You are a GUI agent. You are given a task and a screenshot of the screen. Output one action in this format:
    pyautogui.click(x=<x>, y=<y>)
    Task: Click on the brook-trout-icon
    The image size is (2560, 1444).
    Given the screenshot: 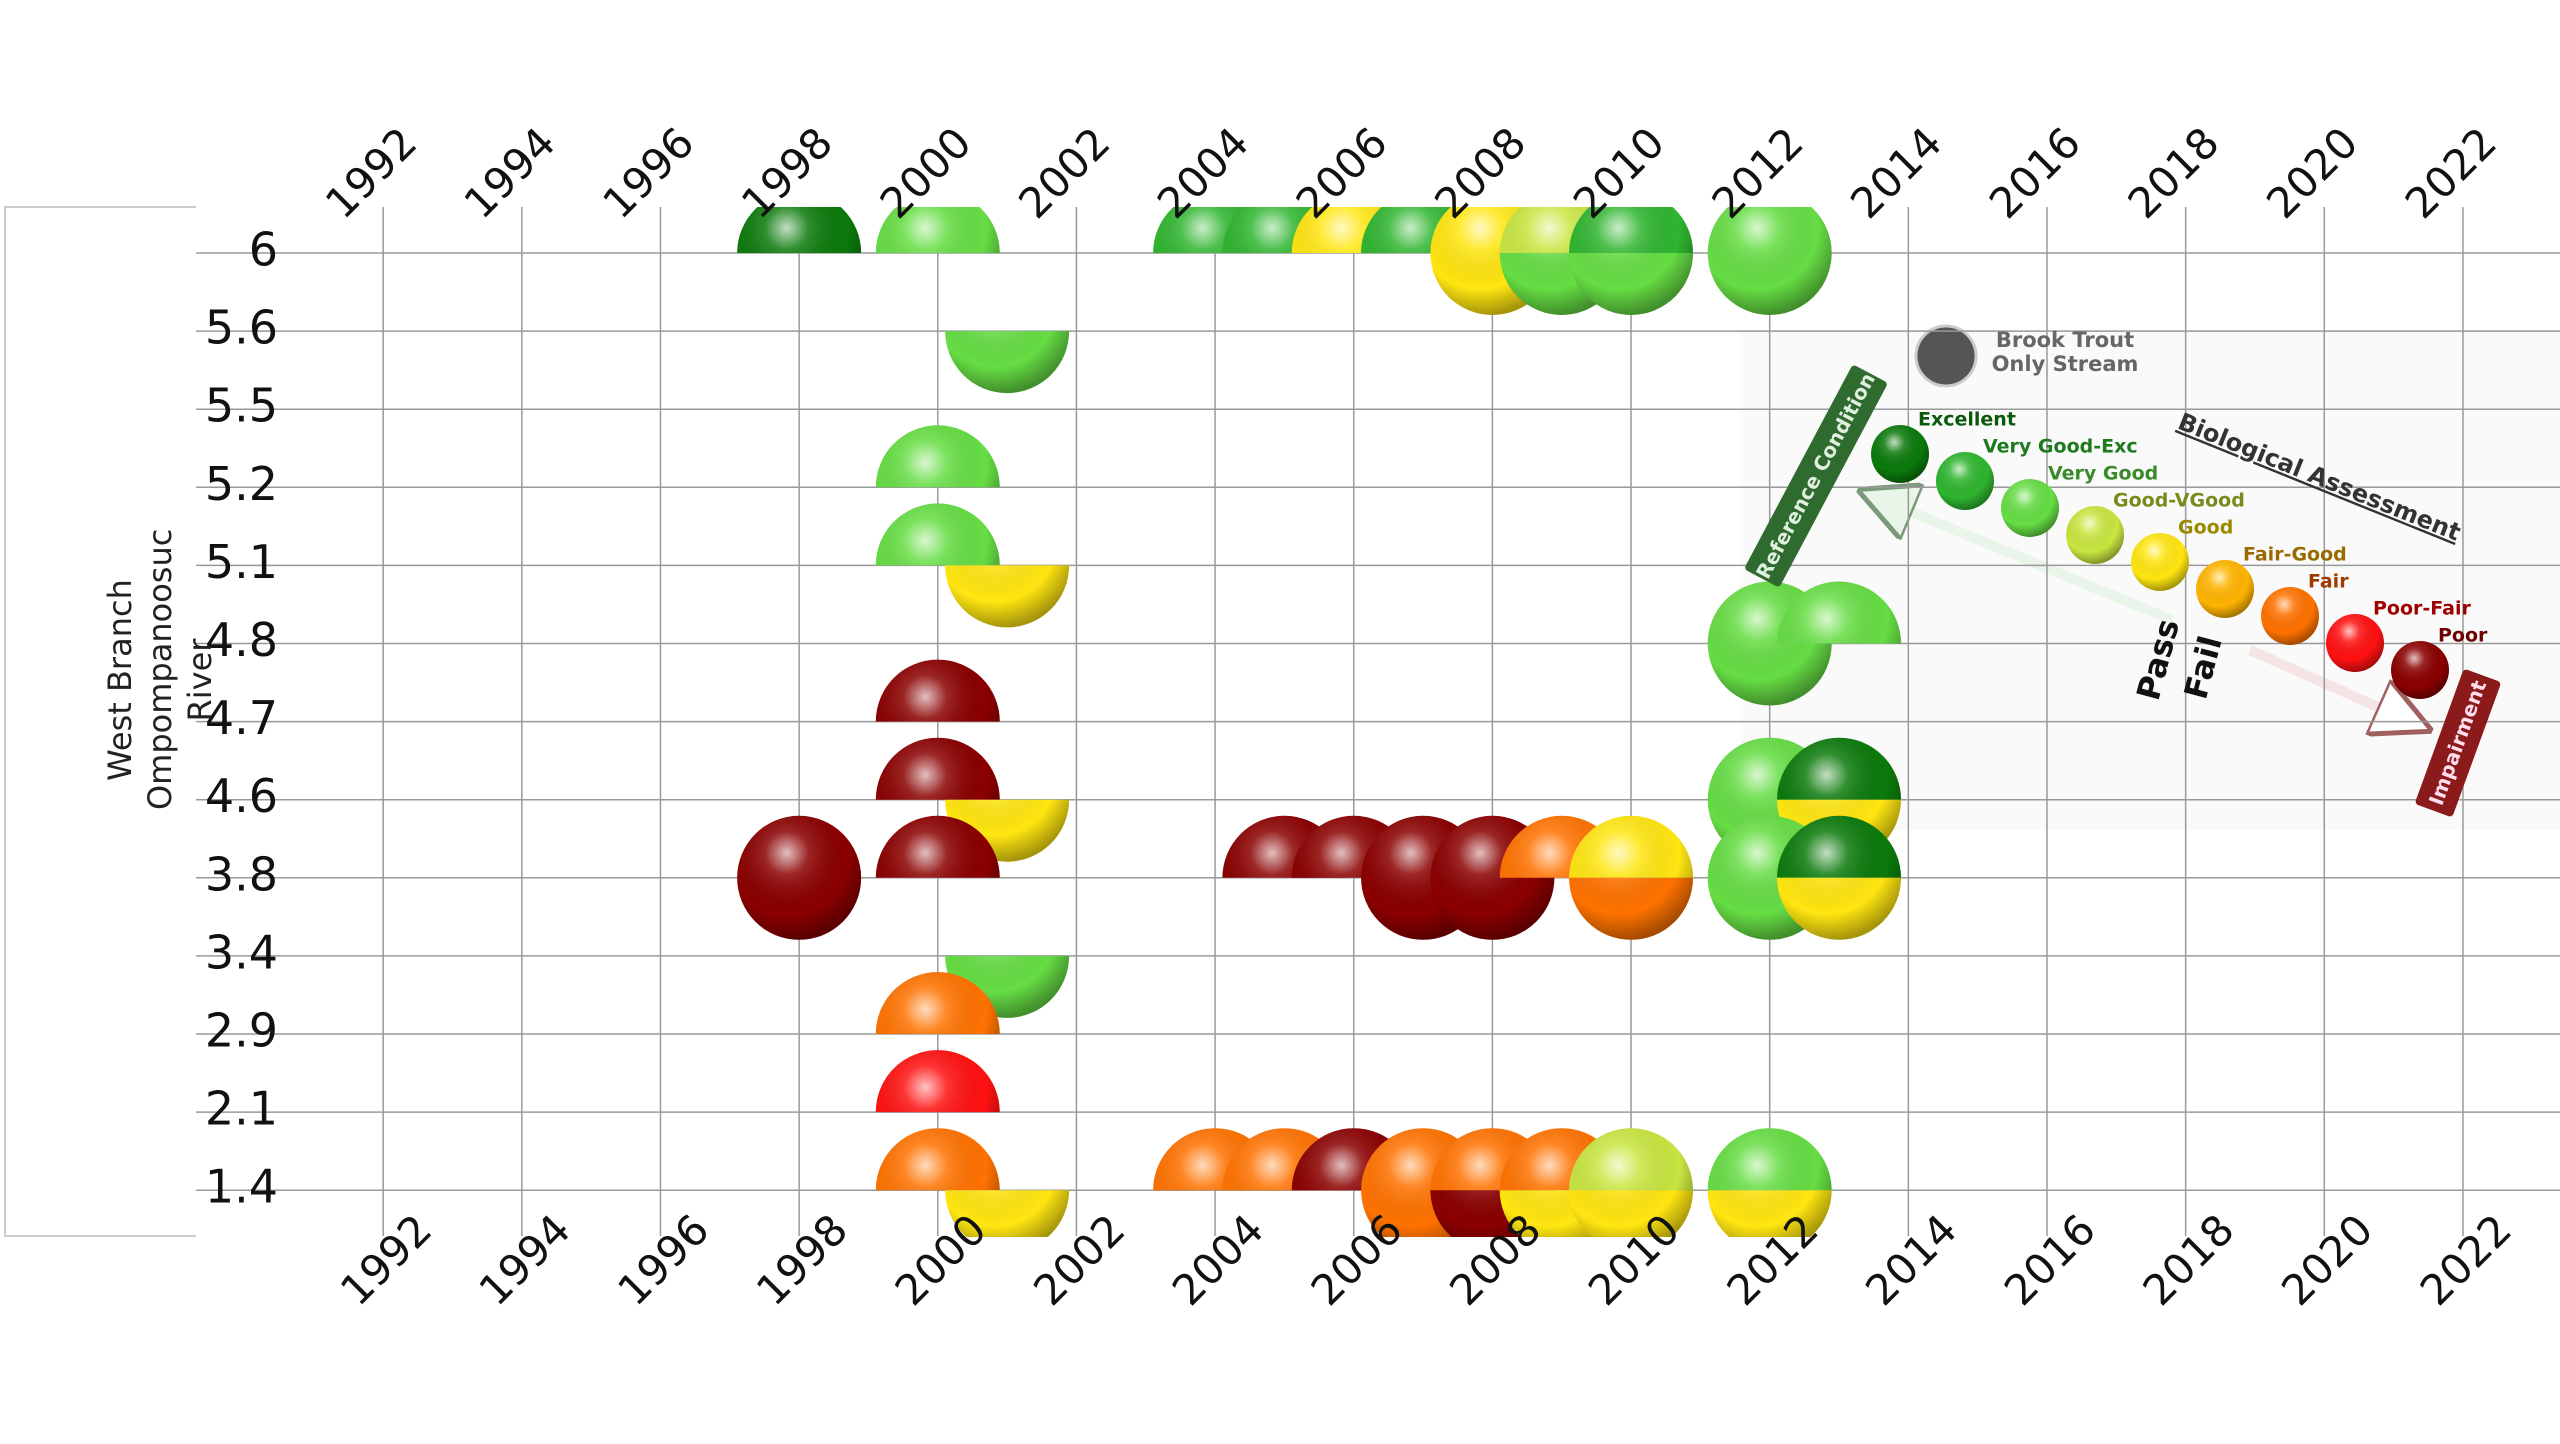 What is the action you would take?
    pyautogui.click(x=1946, y=356)
    